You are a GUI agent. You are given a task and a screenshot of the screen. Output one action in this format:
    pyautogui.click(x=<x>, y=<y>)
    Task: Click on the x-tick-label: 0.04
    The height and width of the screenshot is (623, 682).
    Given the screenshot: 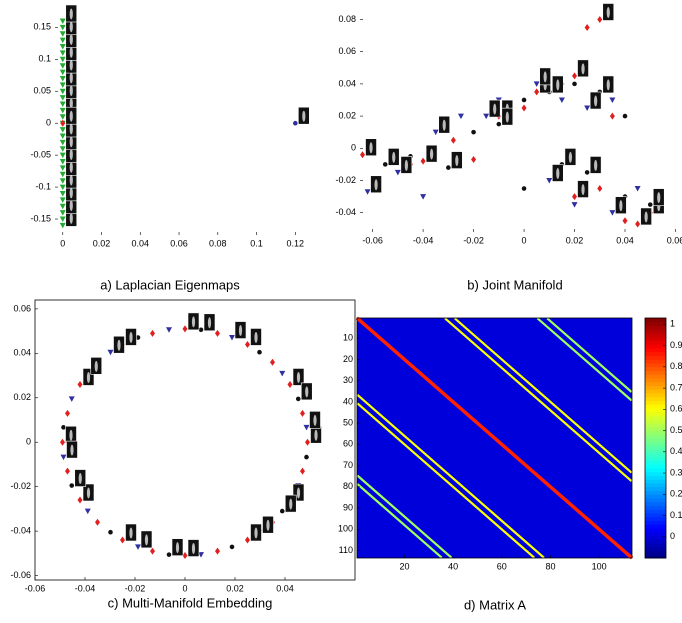 What is the action you would take?
    pyautogui.click(x=141, y=243)
    